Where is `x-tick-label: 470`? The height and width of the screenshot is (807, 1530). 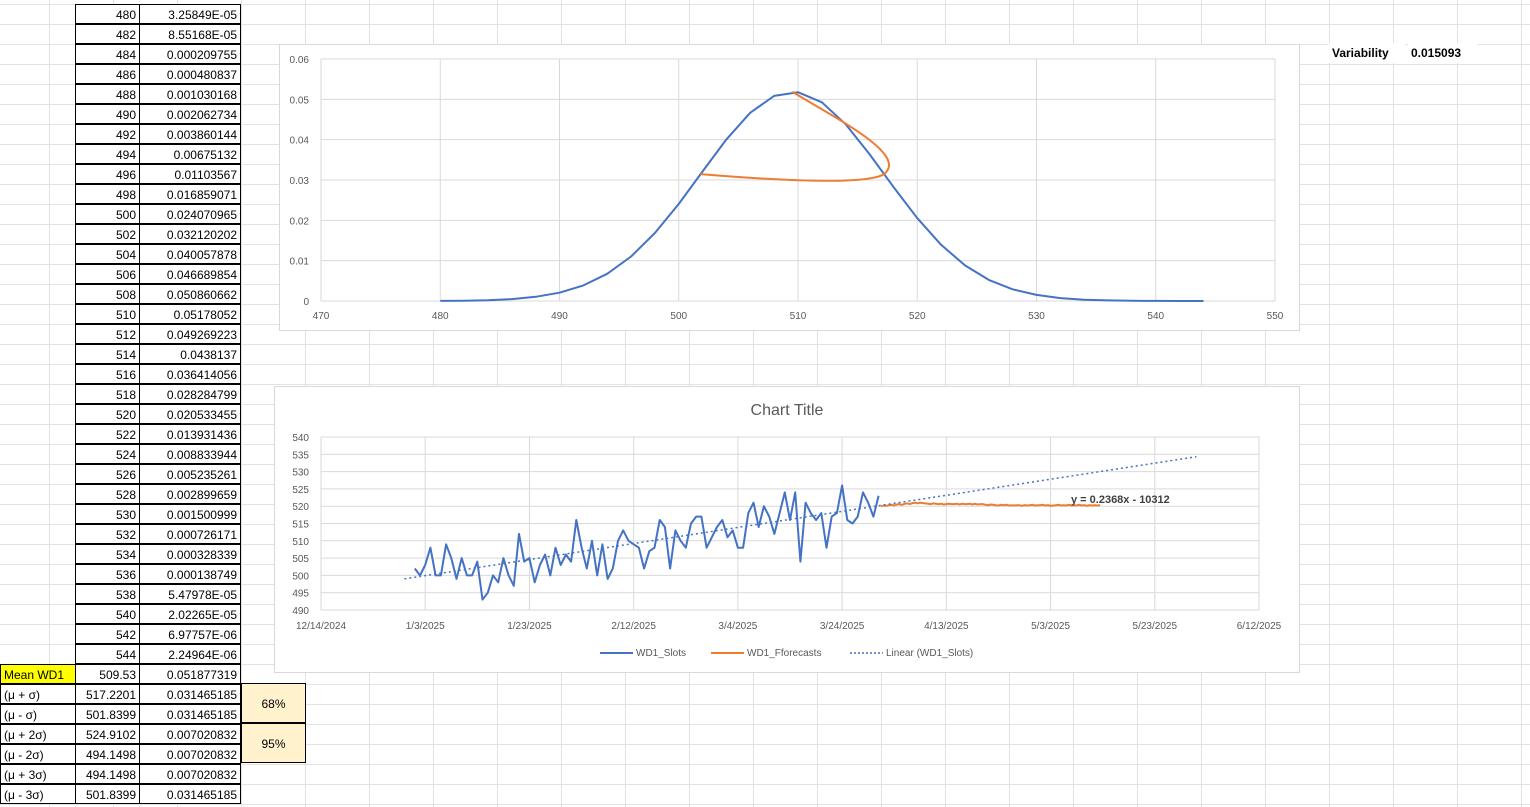 x-tick-label: 470 is located at coordinates (321, 316).